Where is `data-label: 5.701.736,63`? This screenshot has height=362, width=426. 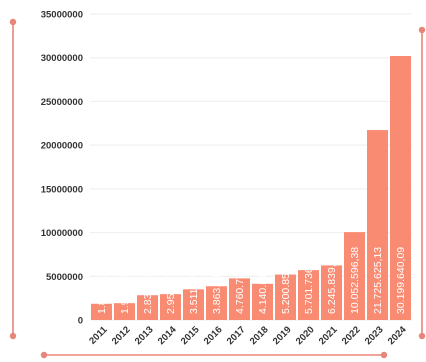 data-label: 5.701.736,63 is located at coordinates (309, 283).